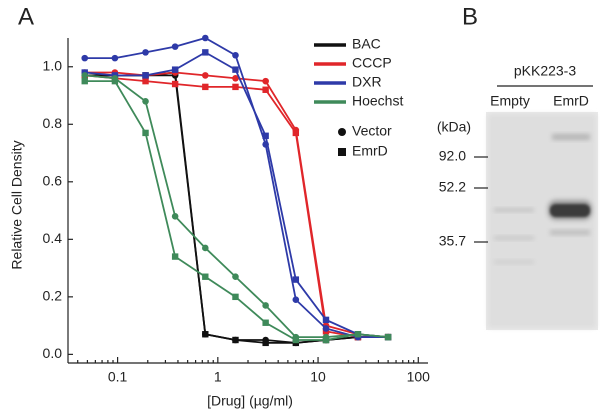  I want to click on marker-label: 52.2, so click(452, 187).